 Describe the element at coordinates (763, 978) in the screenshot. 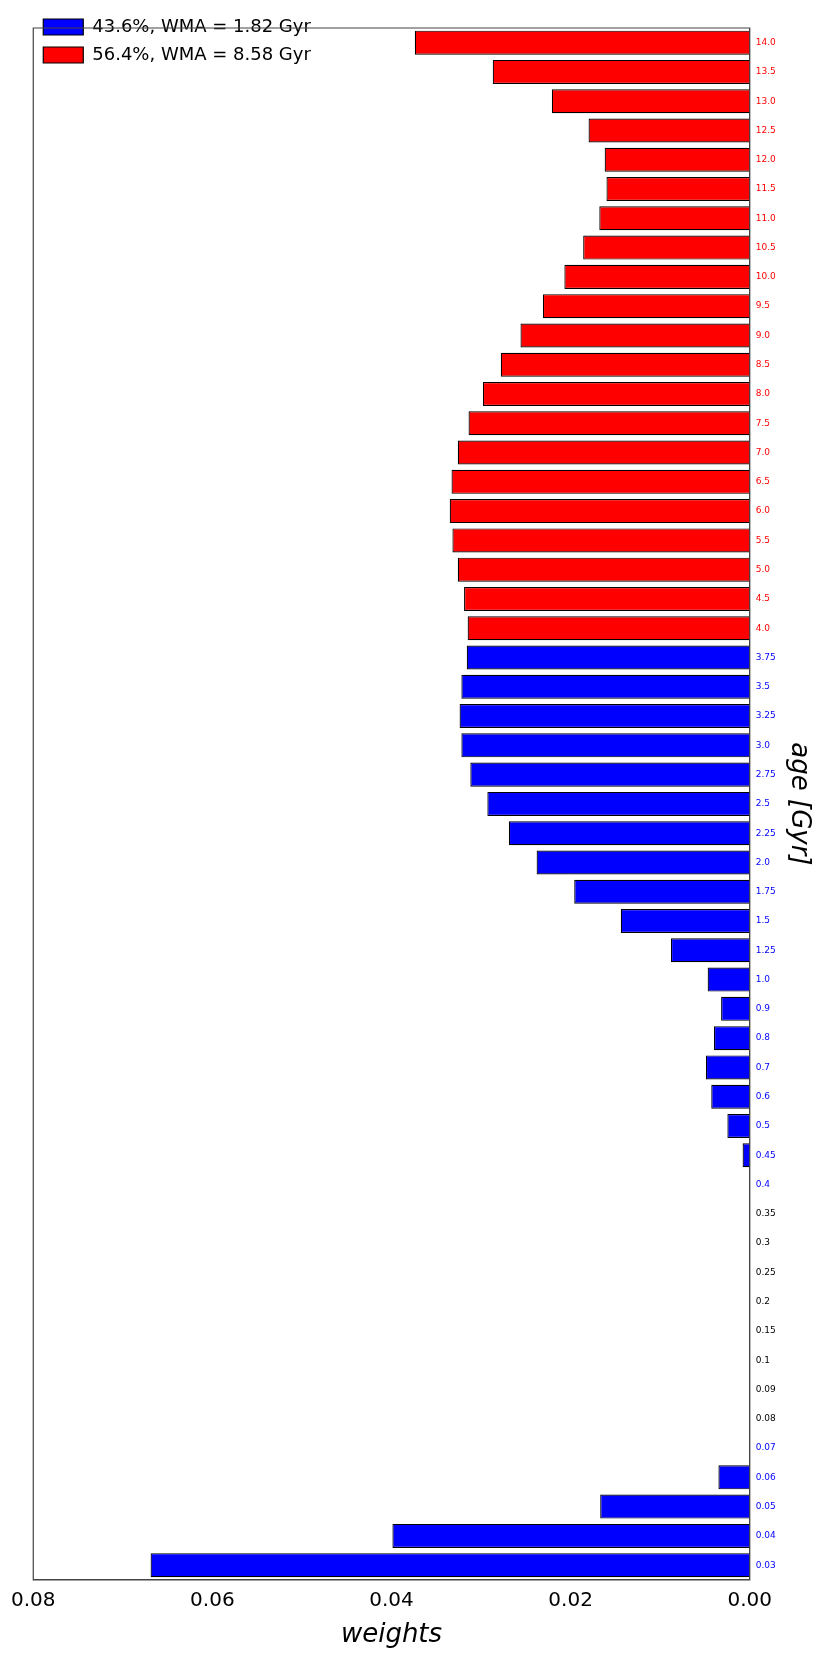

I see `y-tick-label: 1.0` at that location.